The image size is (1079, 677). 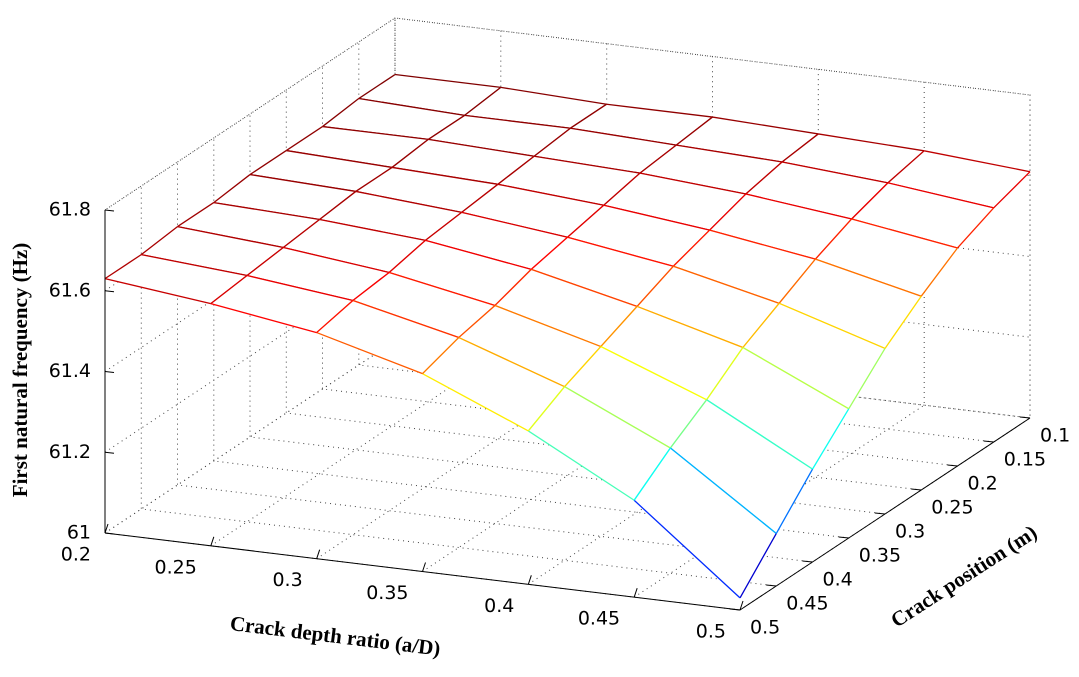 I want to click on x-tick-label: 0.5, so click(x=711, y=632).